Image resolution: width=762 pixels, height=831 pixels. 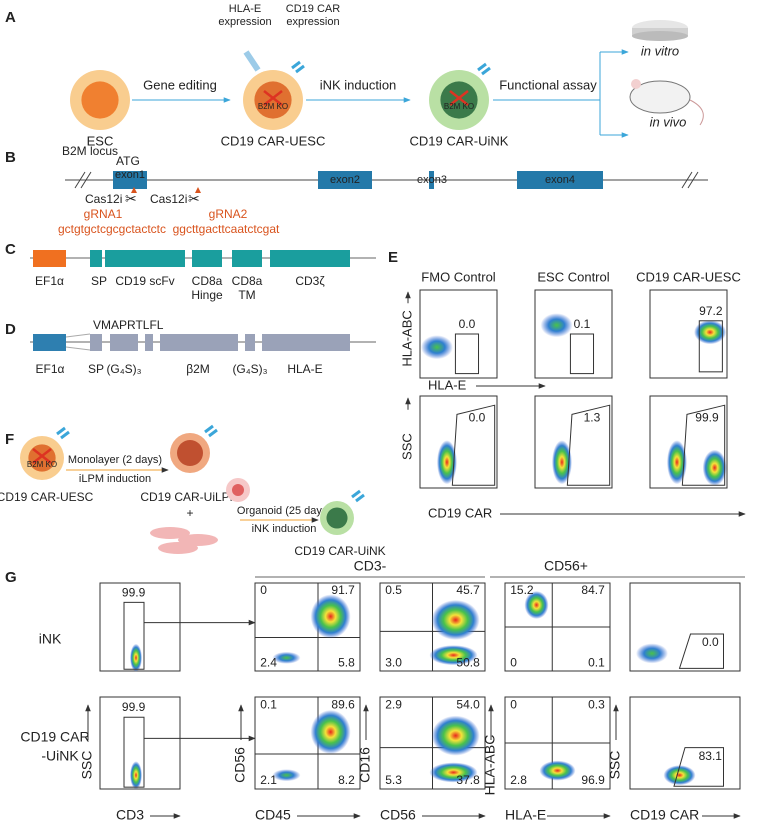 I want to click on break, so click(x=386, y=180).